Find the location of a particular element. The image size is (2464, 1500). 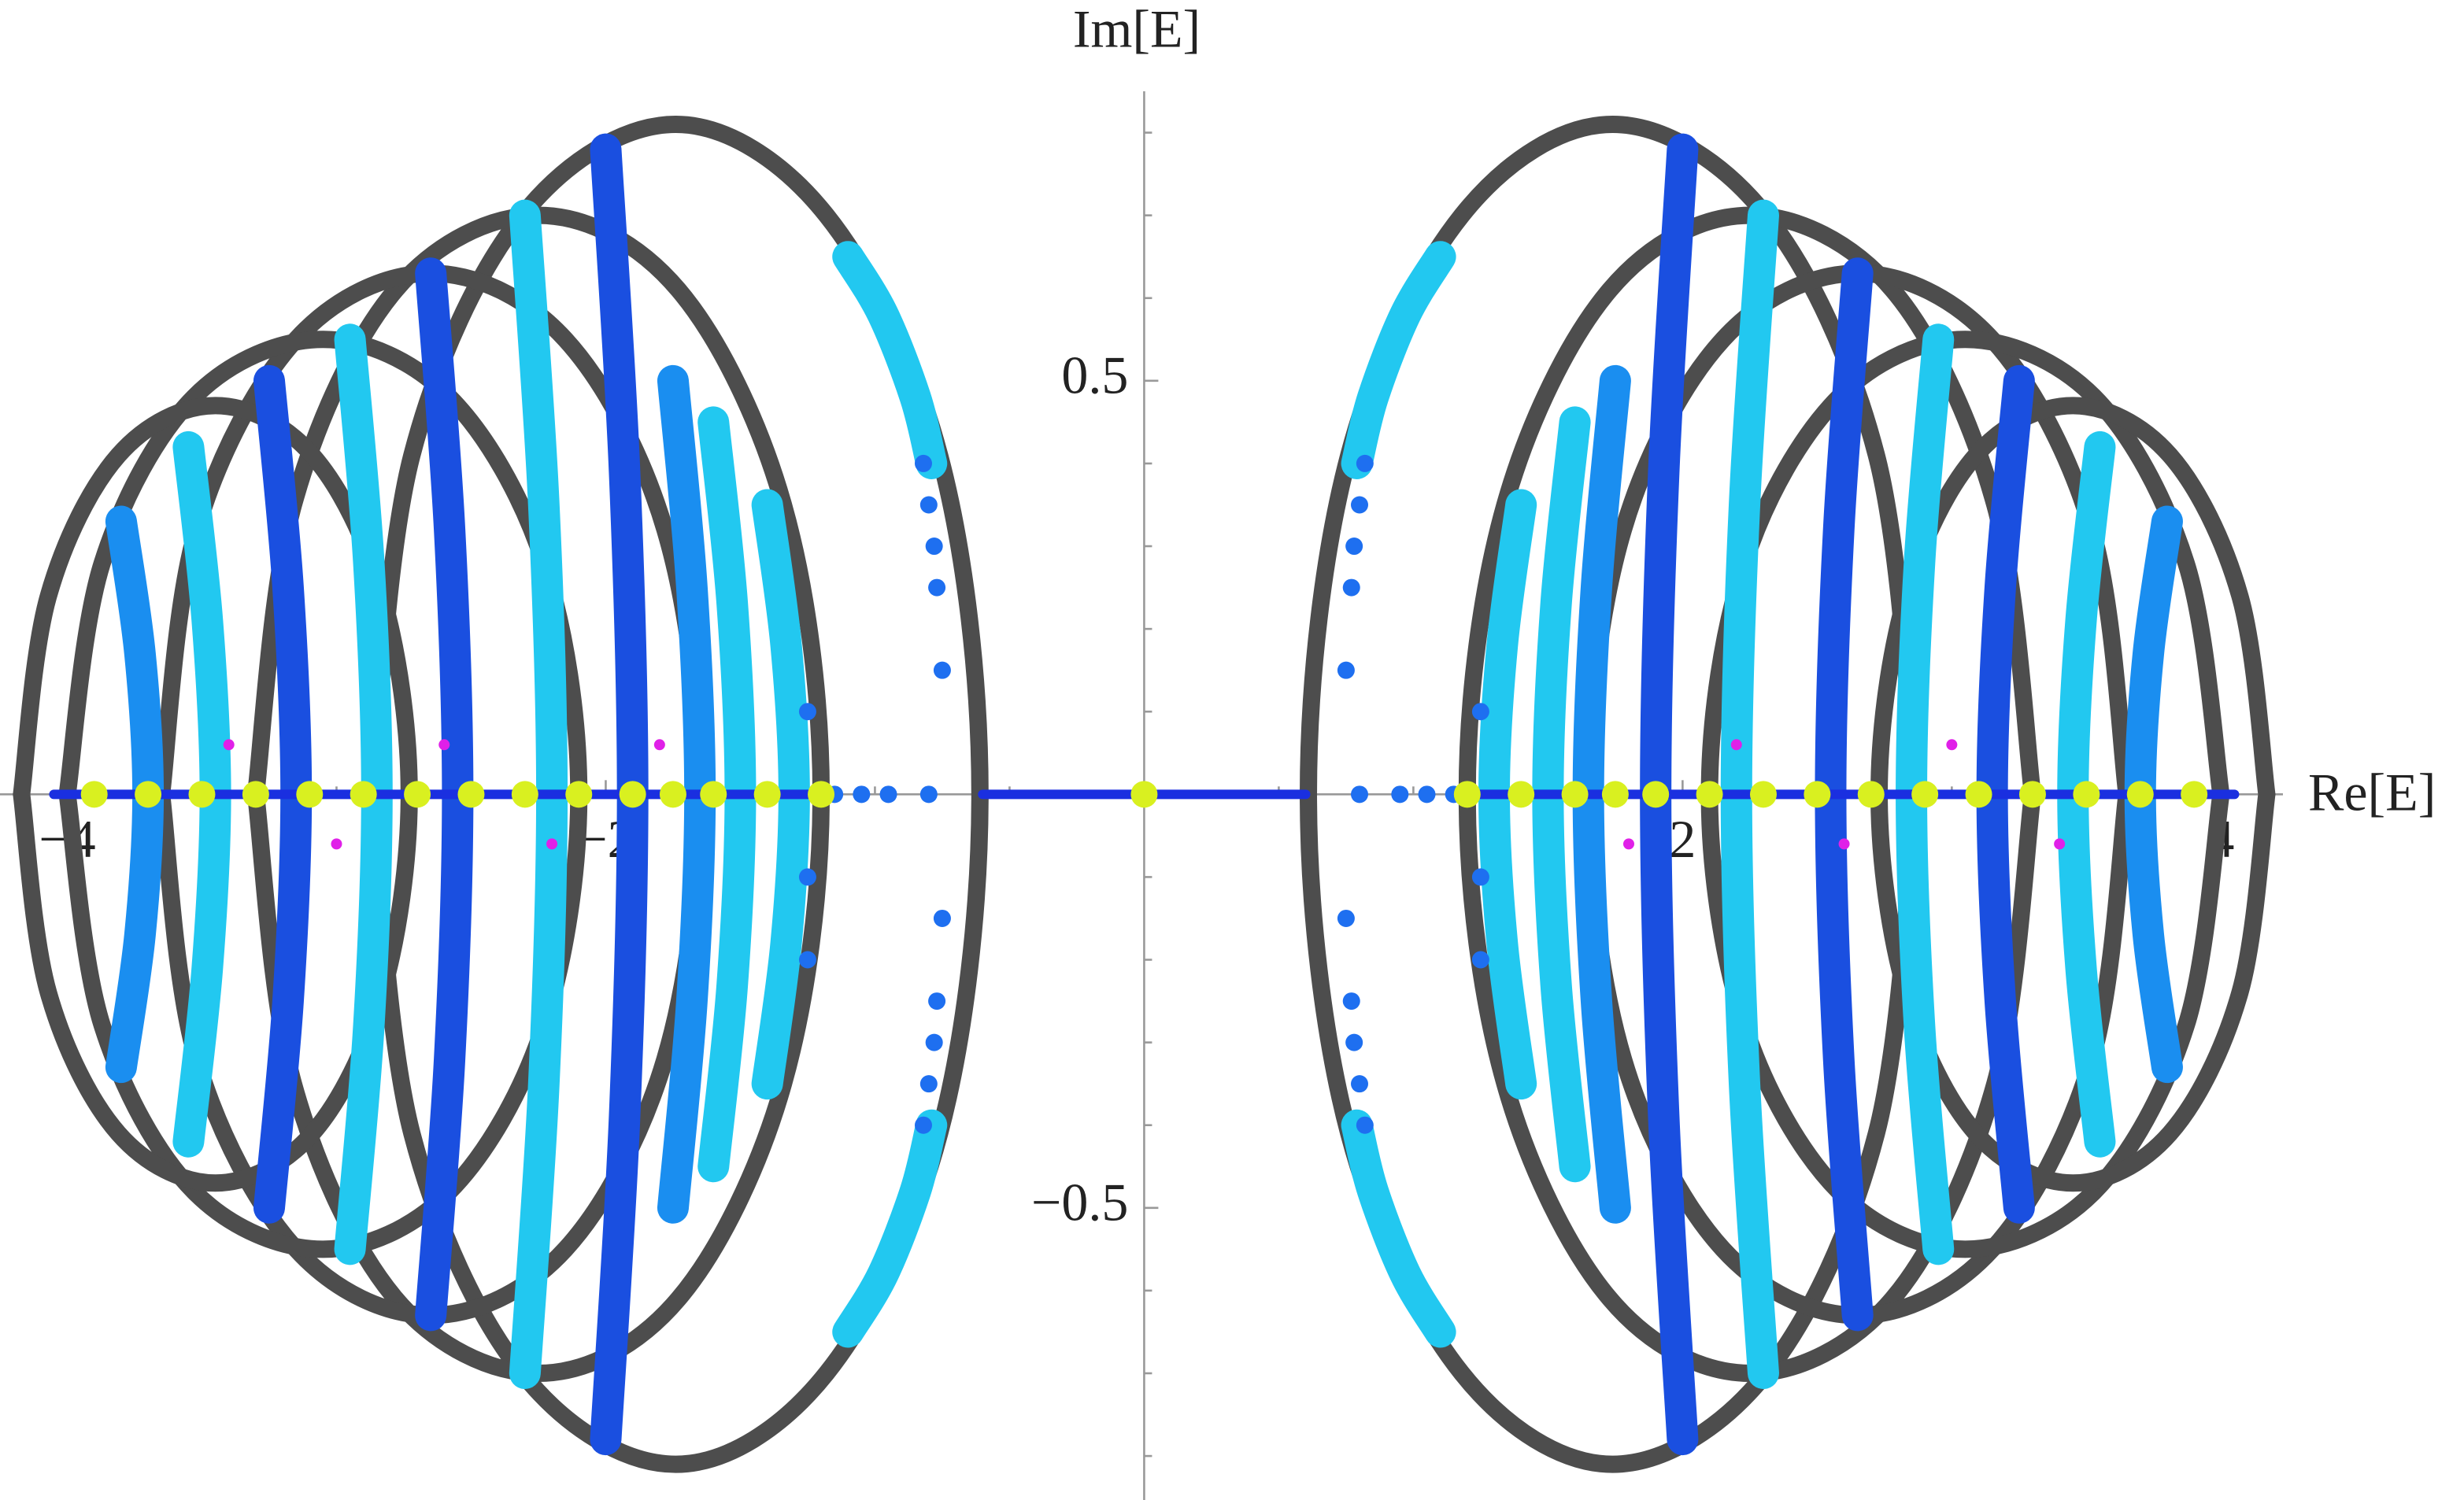

y-tick-label: 0.5 is located at coordinates (1094, 375).